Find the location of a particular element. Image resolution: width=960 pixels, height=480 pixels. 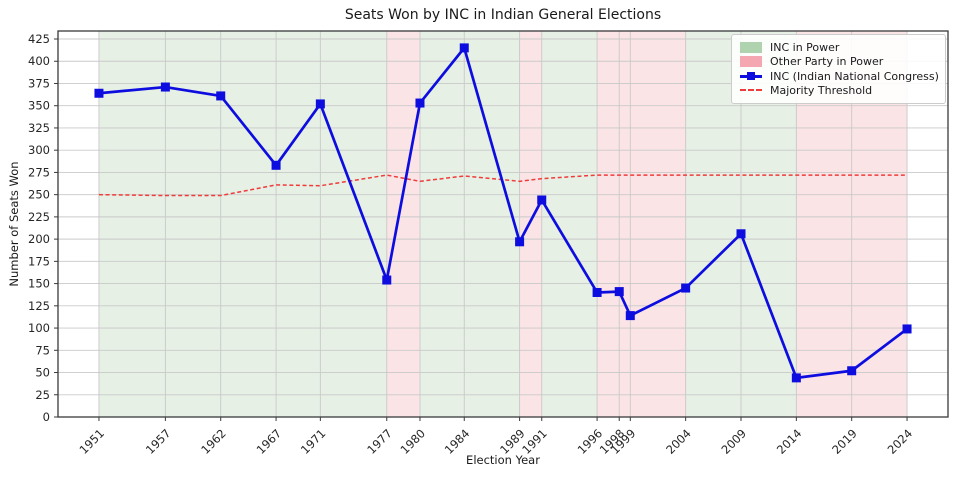

y-tick-label: 0 is located at coordinates (46, 417).